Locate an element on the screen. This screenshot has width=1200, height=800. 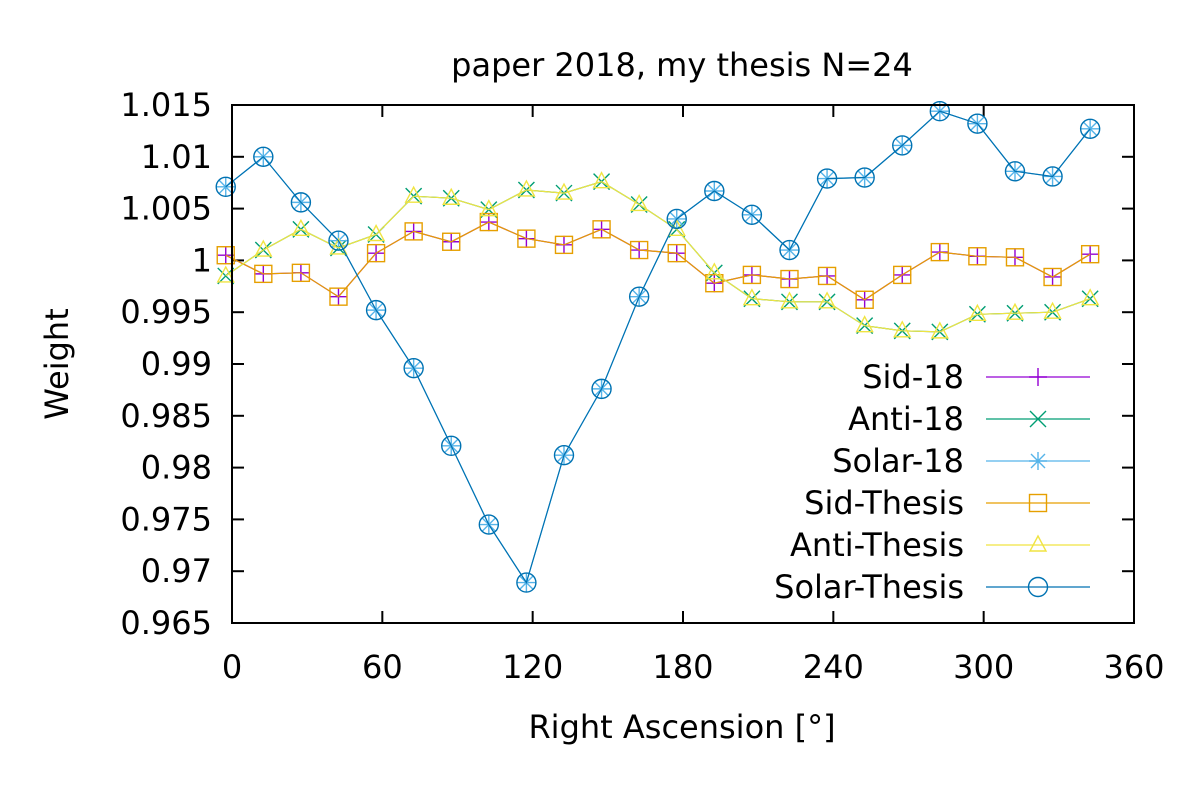
legend-label: Sid-Thesis is located at coordinates (884, 503).